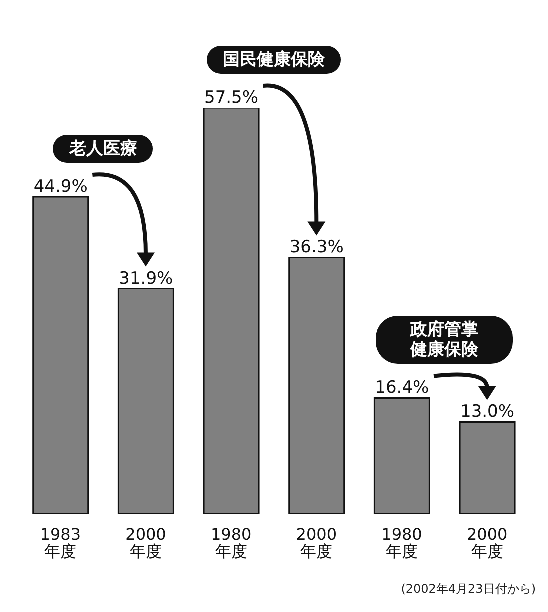 The width and height of the screenshot is (548, 612). Describe the element at coordinates (402, 388) in the screenshot. I see `data-label: 16.4%` at that location.